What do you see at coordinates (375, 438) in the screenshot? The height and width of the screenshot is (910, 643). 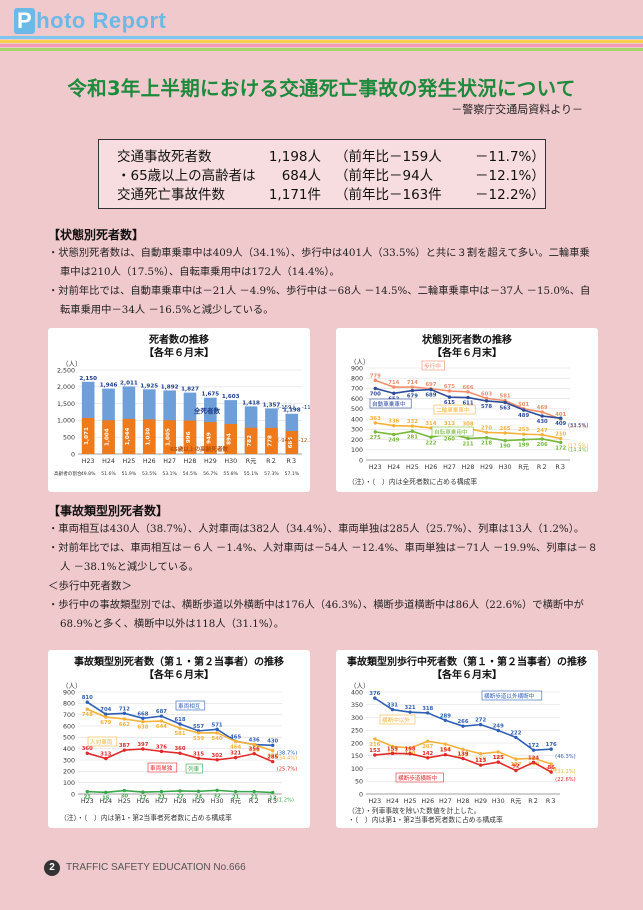 I see `data-label: 275` at bounding box center [375, 438].